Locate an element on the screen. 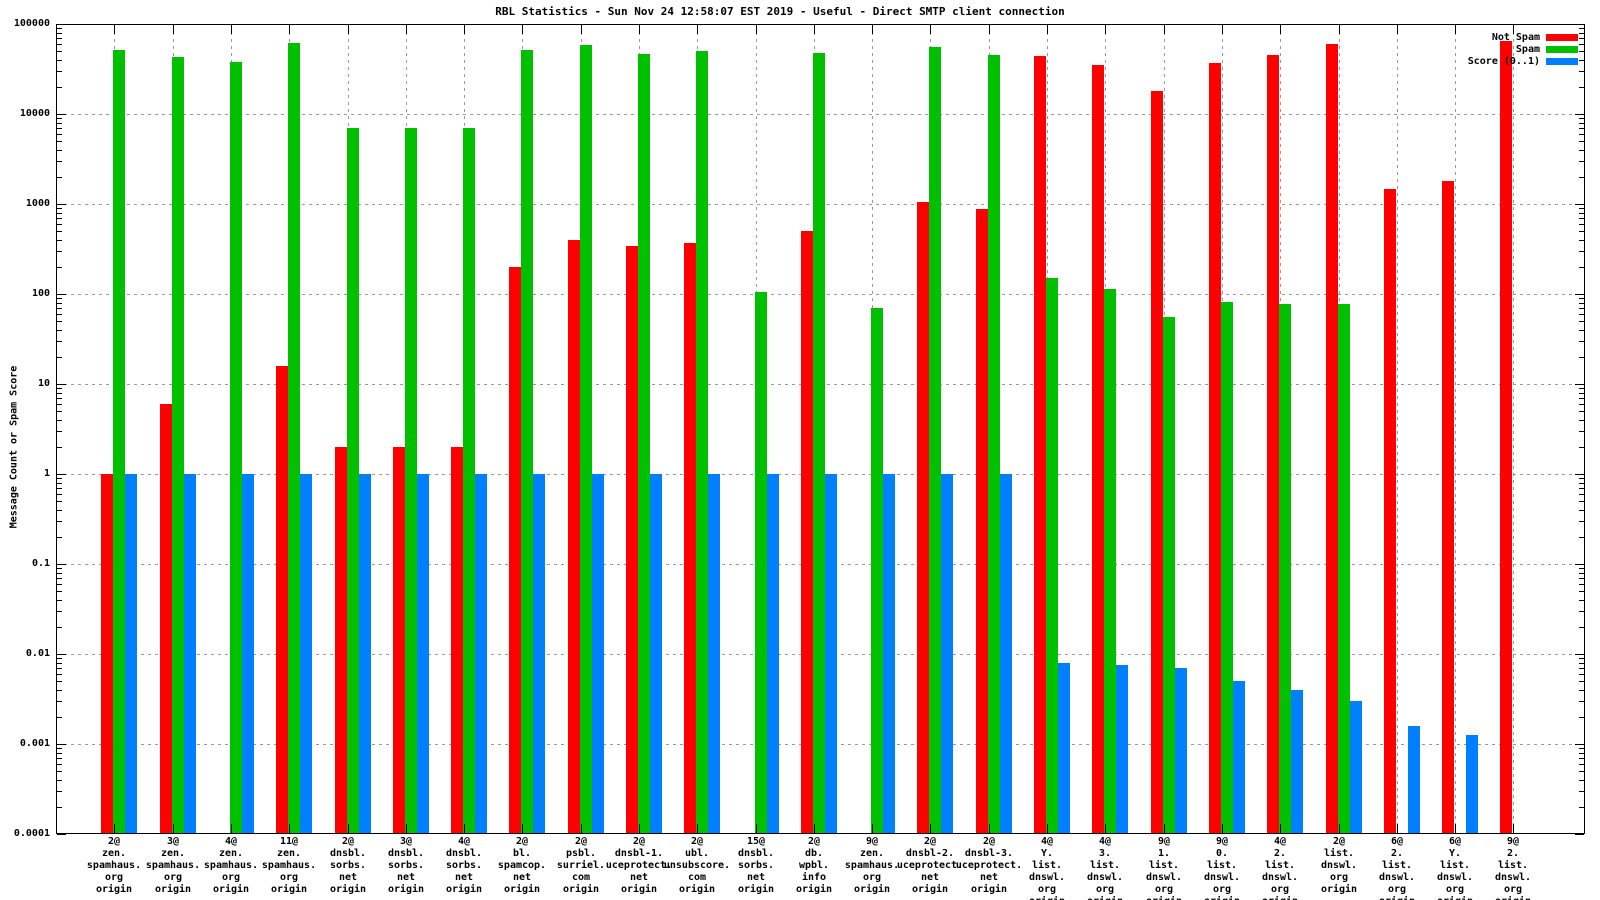  x-category-label: 15@ dnsbl. sorbs. net origin is located at coordinates (756, 866).